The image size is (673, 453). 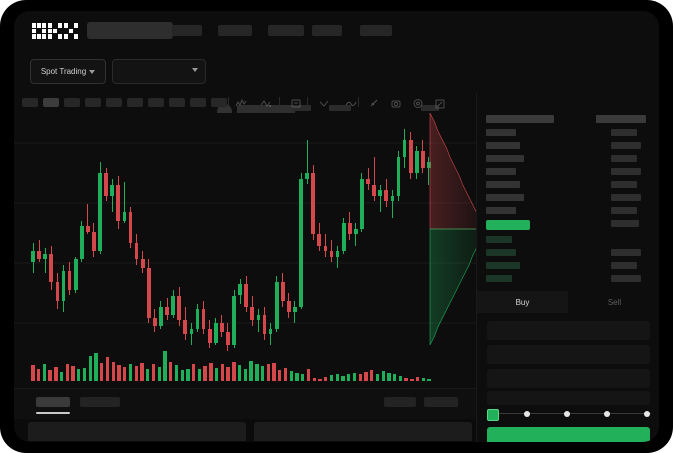 I want to click on global-search-input, so click(x=130, y=30).